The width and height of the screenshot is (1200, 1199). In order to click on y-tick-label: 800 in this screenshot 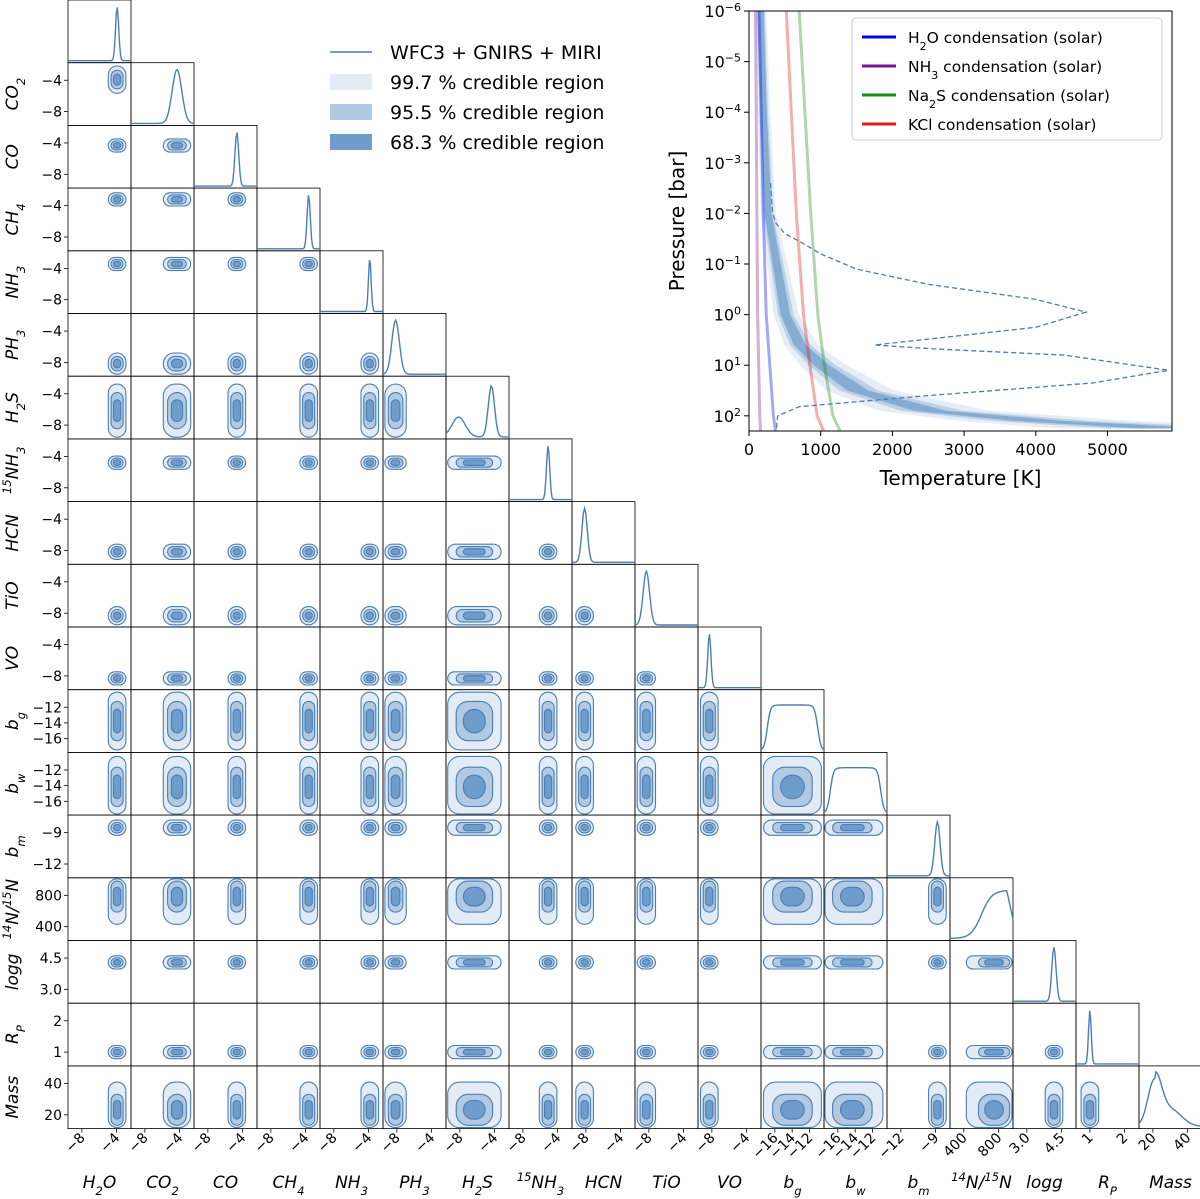, I will do `click(48, 896)`.